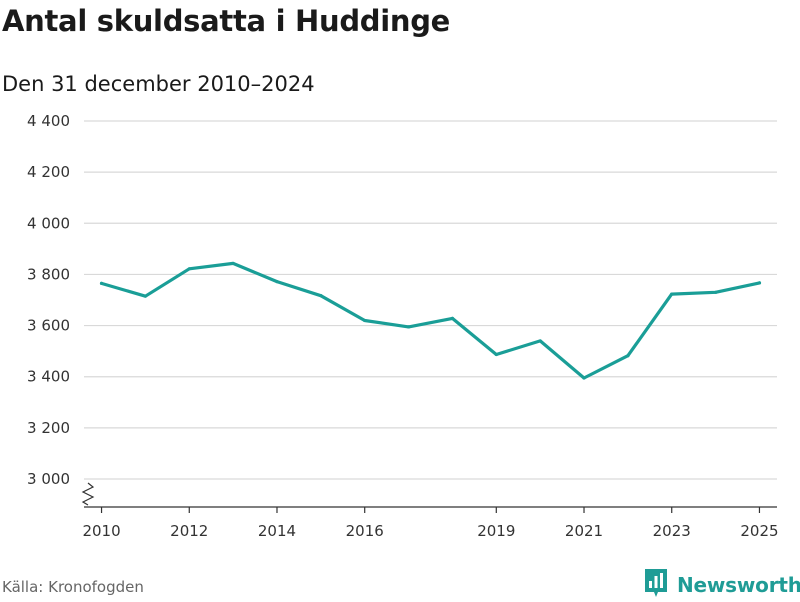 The width and height of the screenshot is (800, 602). What do you see at coordinates (48, 428) in the screenshot?
I see `y-tick-label: 3 200` at bounding box center [48, 428].